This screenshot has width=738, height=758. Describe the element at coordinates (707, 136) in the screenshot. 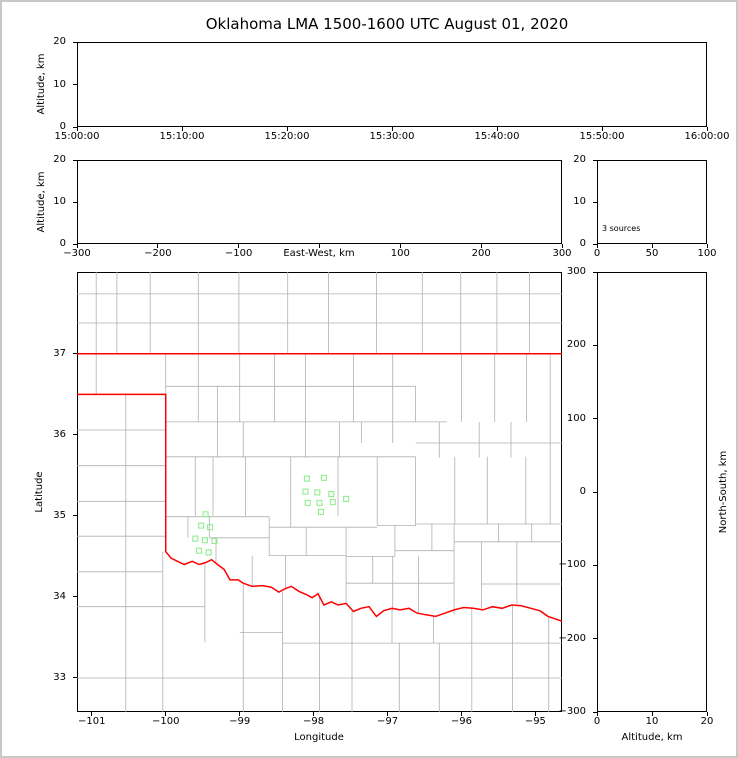

I see `tick-label: 16:00:00` at that location.